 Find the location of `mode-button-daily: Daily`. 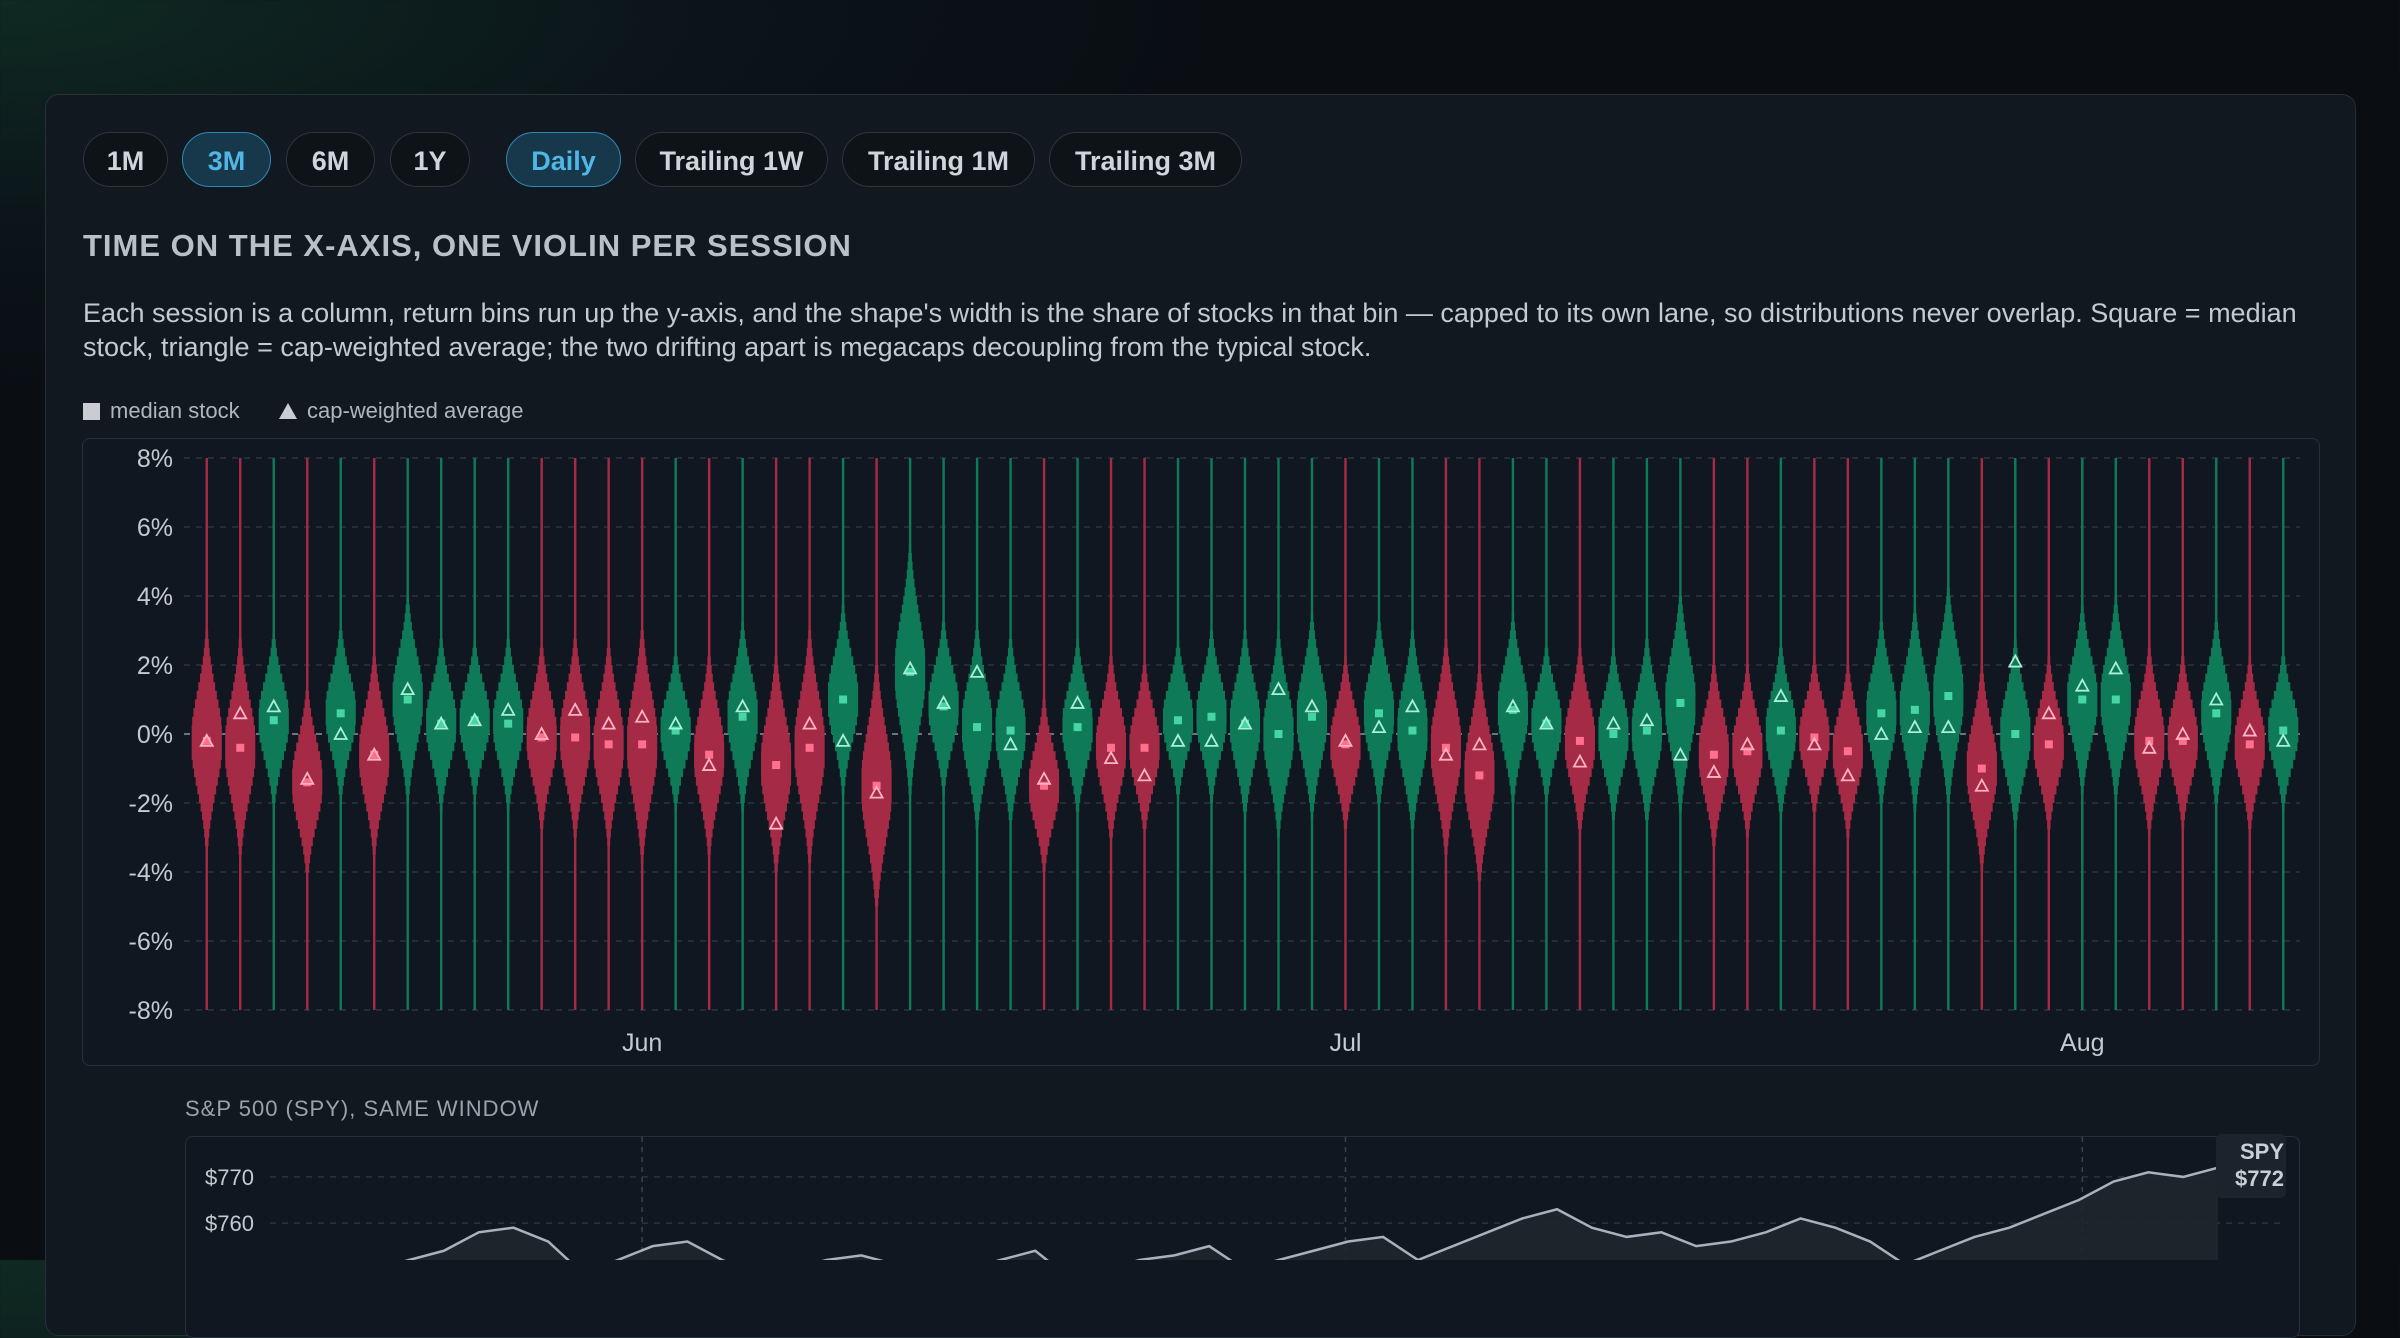

mode-button-daily: Daily is located at coordinates (563, 159).